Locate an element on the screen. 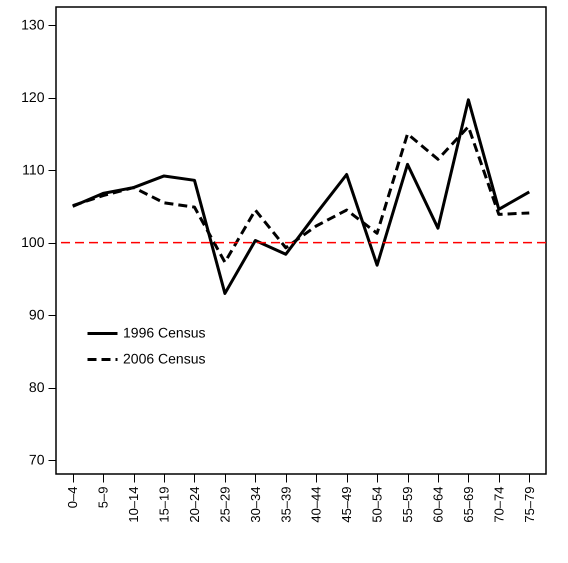  y-tick-label: 90 is located at coordinates (36, 314).